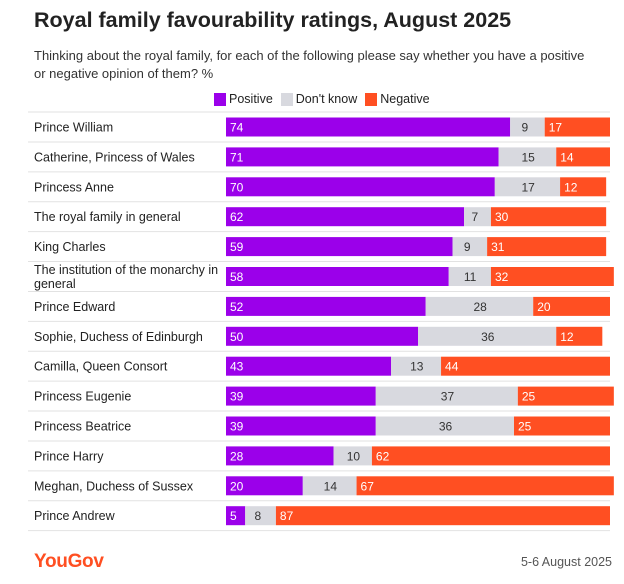  I want to click on bar-negative-sophie-duchess-of-edinburgh, so click(579, 336).